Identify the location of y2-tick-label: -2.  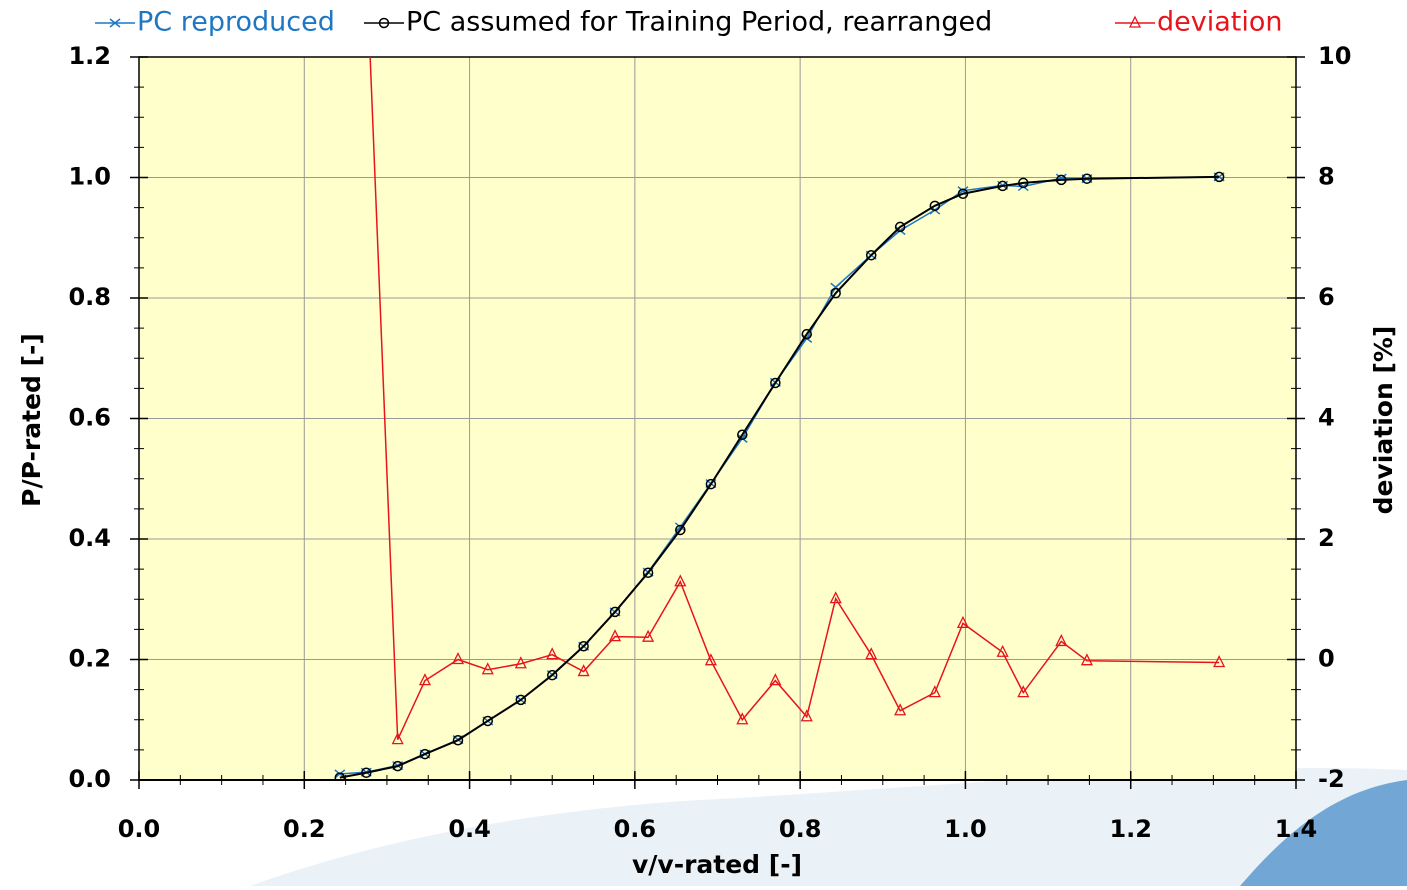
(1331, 779).